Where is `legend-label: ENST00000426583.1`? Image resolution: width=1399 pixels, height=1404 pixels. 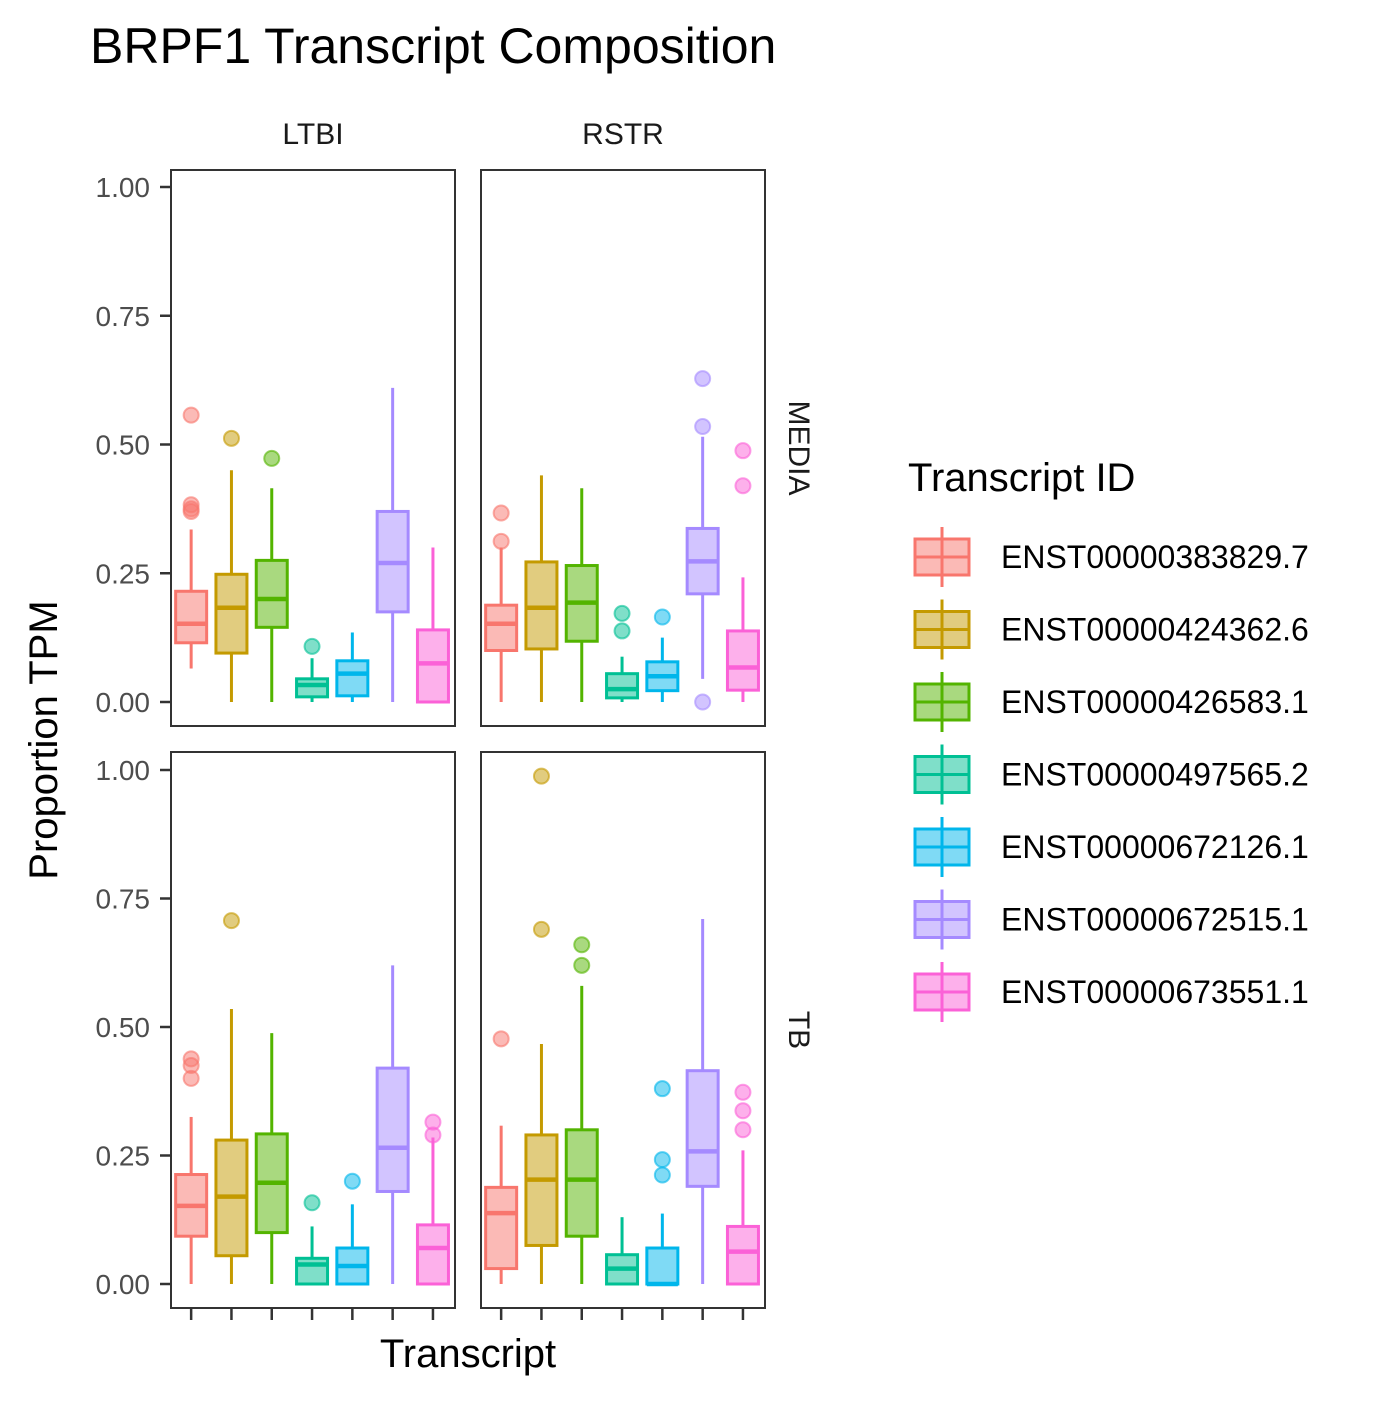
legend-label: ENST00000426583.1 is located at coordinates (1155, 702).